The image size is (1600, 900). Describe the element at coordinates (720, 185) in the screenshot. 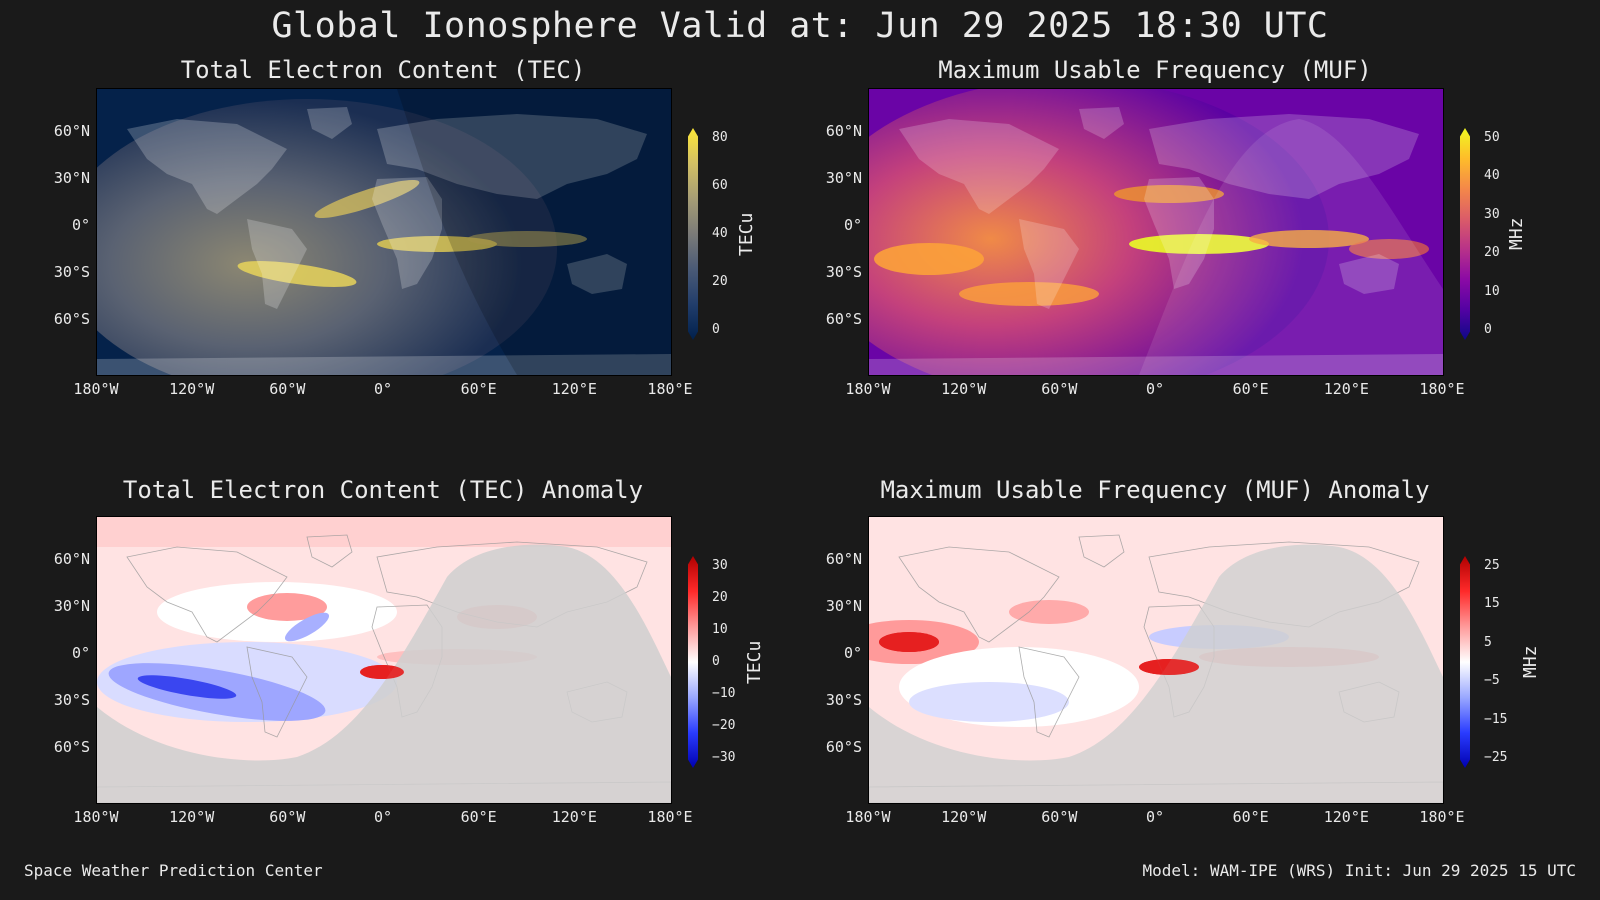

I see `colorbar-tick-label: 60` at that location.